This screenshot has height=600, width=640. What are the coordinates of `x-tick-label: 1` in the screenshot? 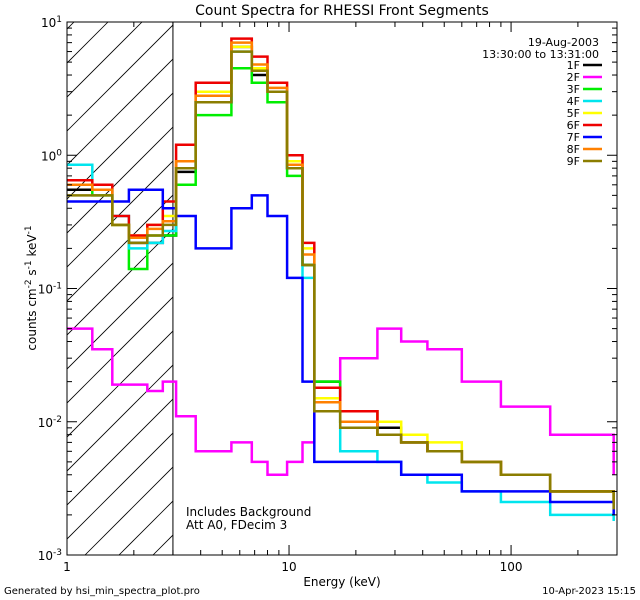 It's located at (67, 567).